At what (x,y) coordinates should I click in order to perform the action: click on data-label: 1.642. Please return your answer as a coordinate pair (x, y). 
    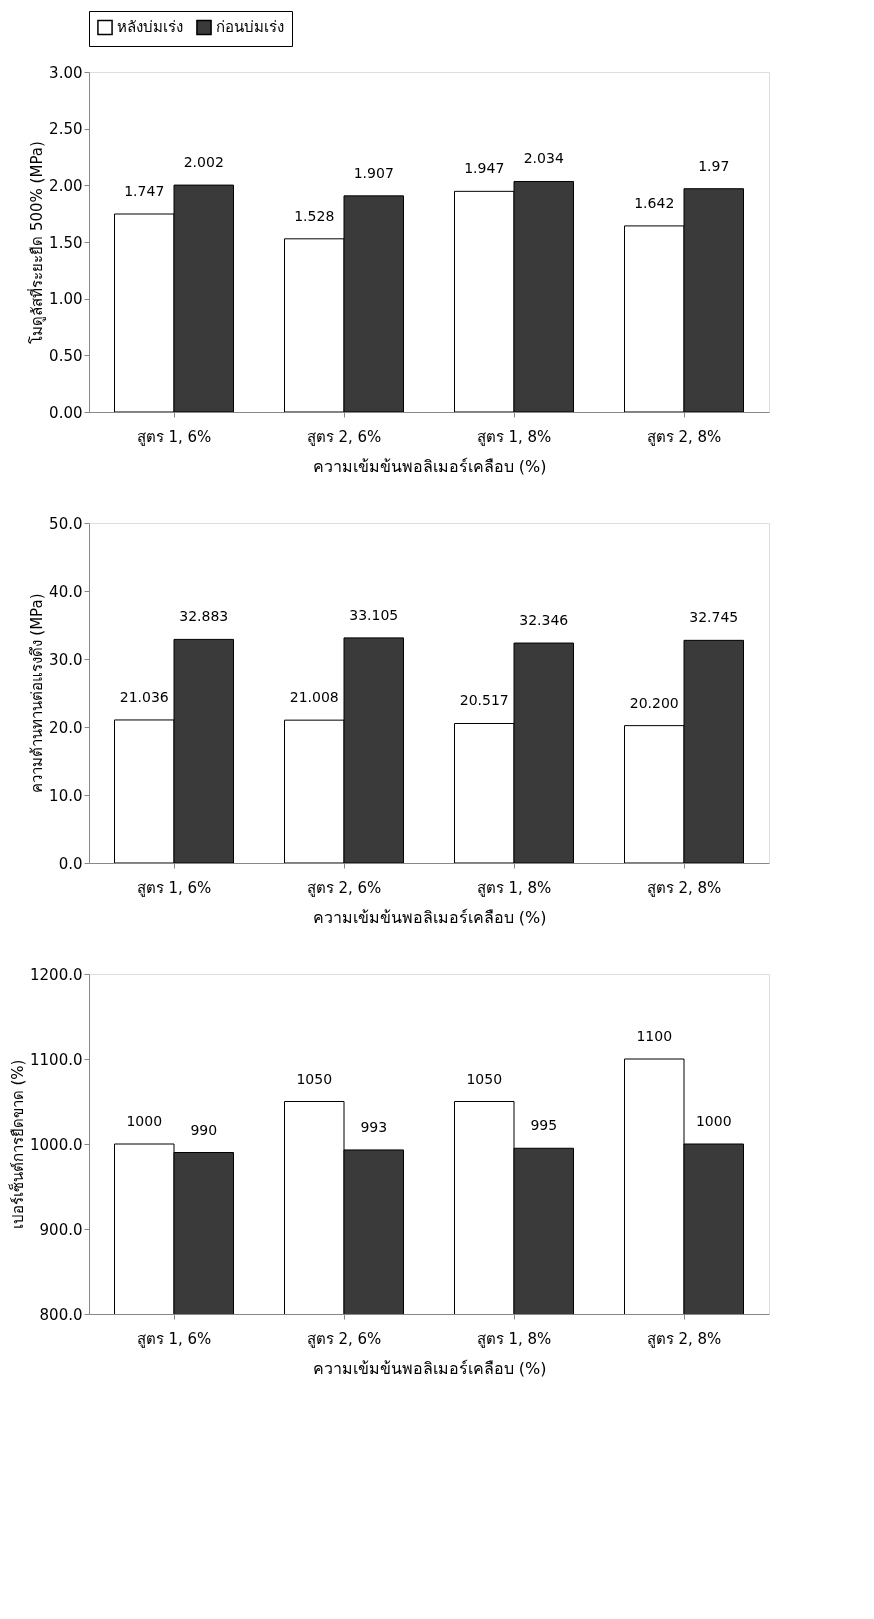
    Looking at the image, I should click on (654, 202).